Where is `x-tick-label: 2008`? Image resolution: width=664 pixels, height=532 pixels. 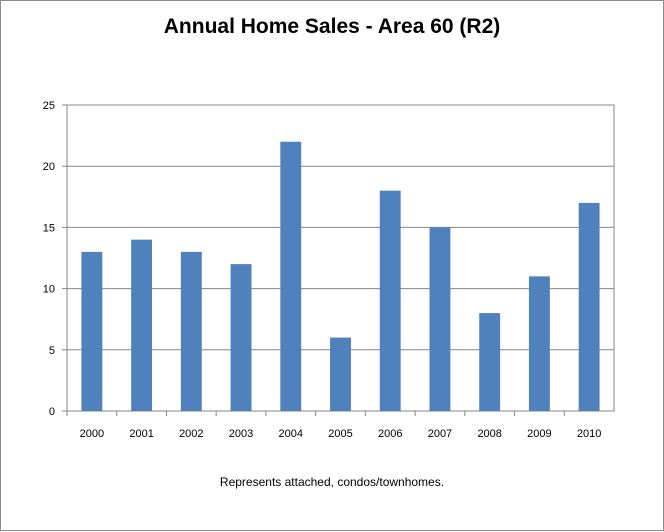
x-tick-label: 2008 is located at coordinates (489, 434).